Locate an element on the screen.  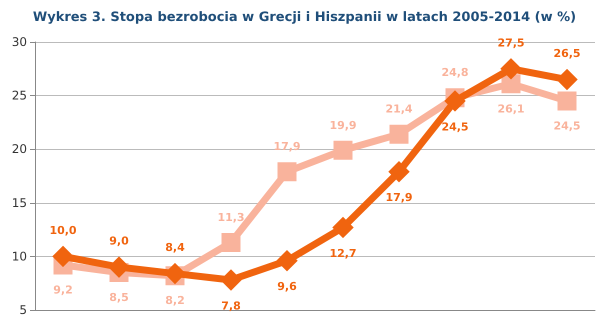
data-label: 9,0 is located at coordinates (119, 241).